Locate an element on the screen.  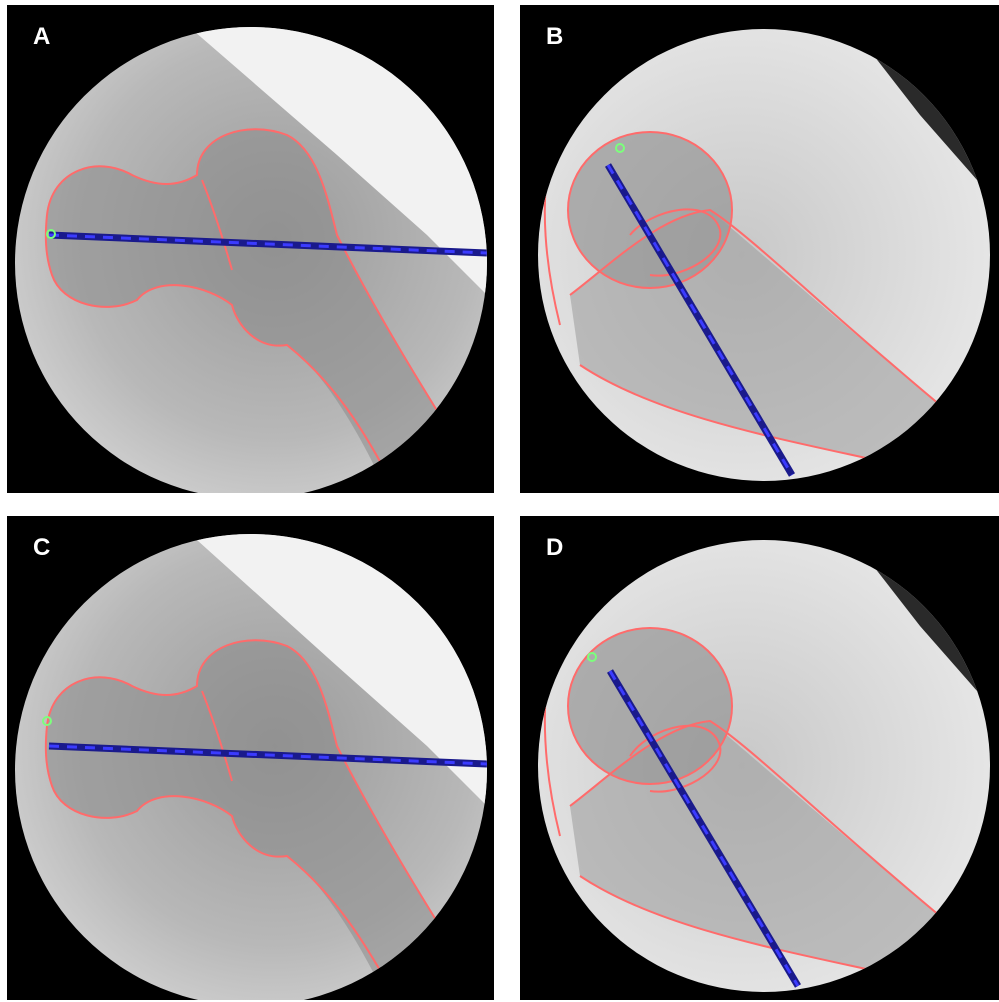
panel-label-a: A is located at coordinates (42, 36).